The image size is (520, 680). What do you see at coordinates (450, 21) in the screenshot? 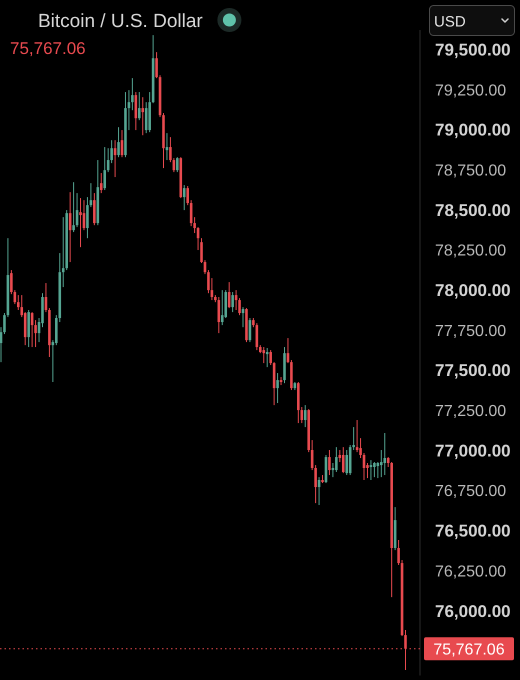
I see `text: USD` at bounding box center [450, 21].